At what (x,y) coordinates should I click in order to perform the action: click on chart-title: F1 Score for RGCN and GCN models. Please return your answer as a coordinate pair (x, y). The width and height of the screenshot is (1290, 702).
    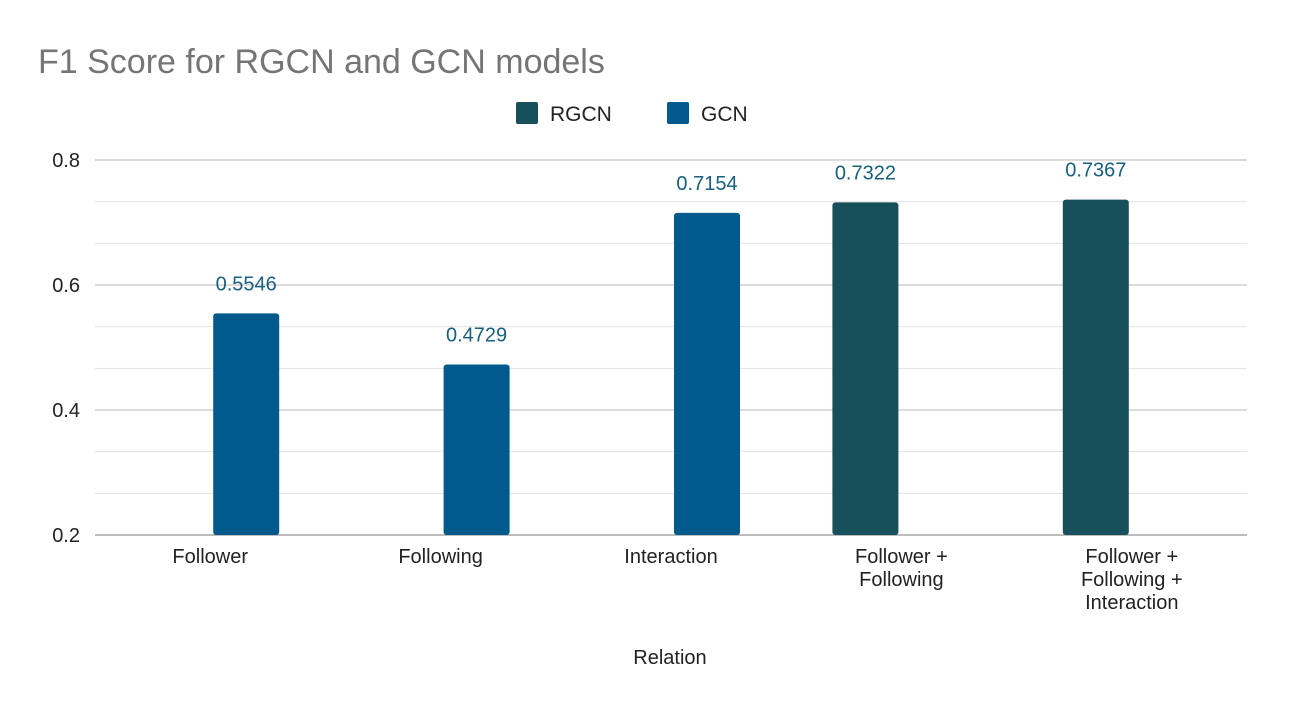
    Looking at the image, I should click on (321, 62).